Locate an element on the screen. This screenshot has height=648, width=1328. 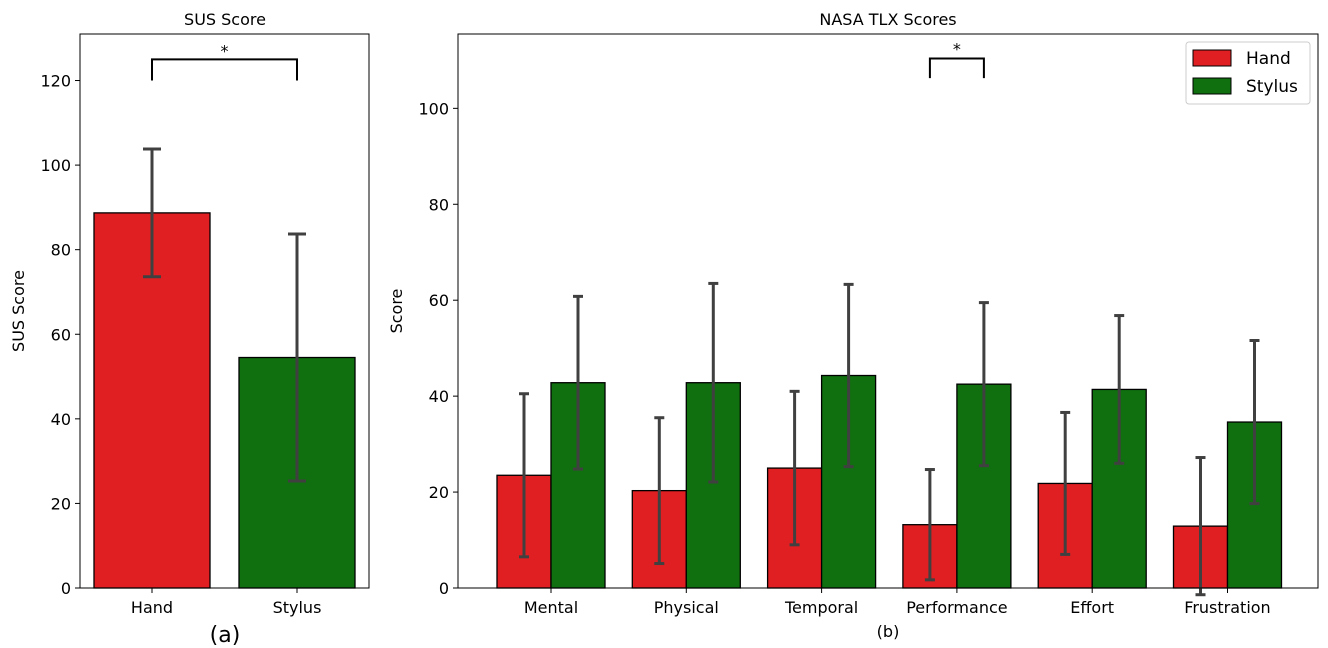
sus-y-tick-label: 100 is located at coordinates (55, 165).